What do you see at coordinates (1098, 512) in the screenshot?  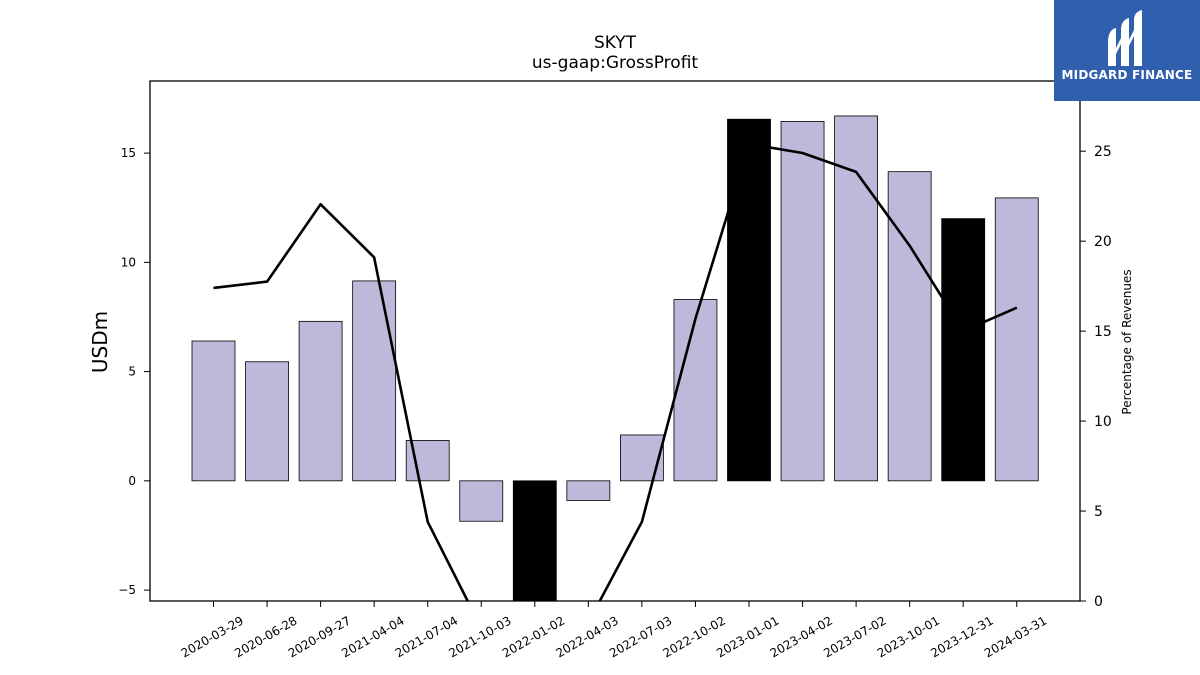 I see `y2-tick-label: 5` at bounding box center [1098, 512].